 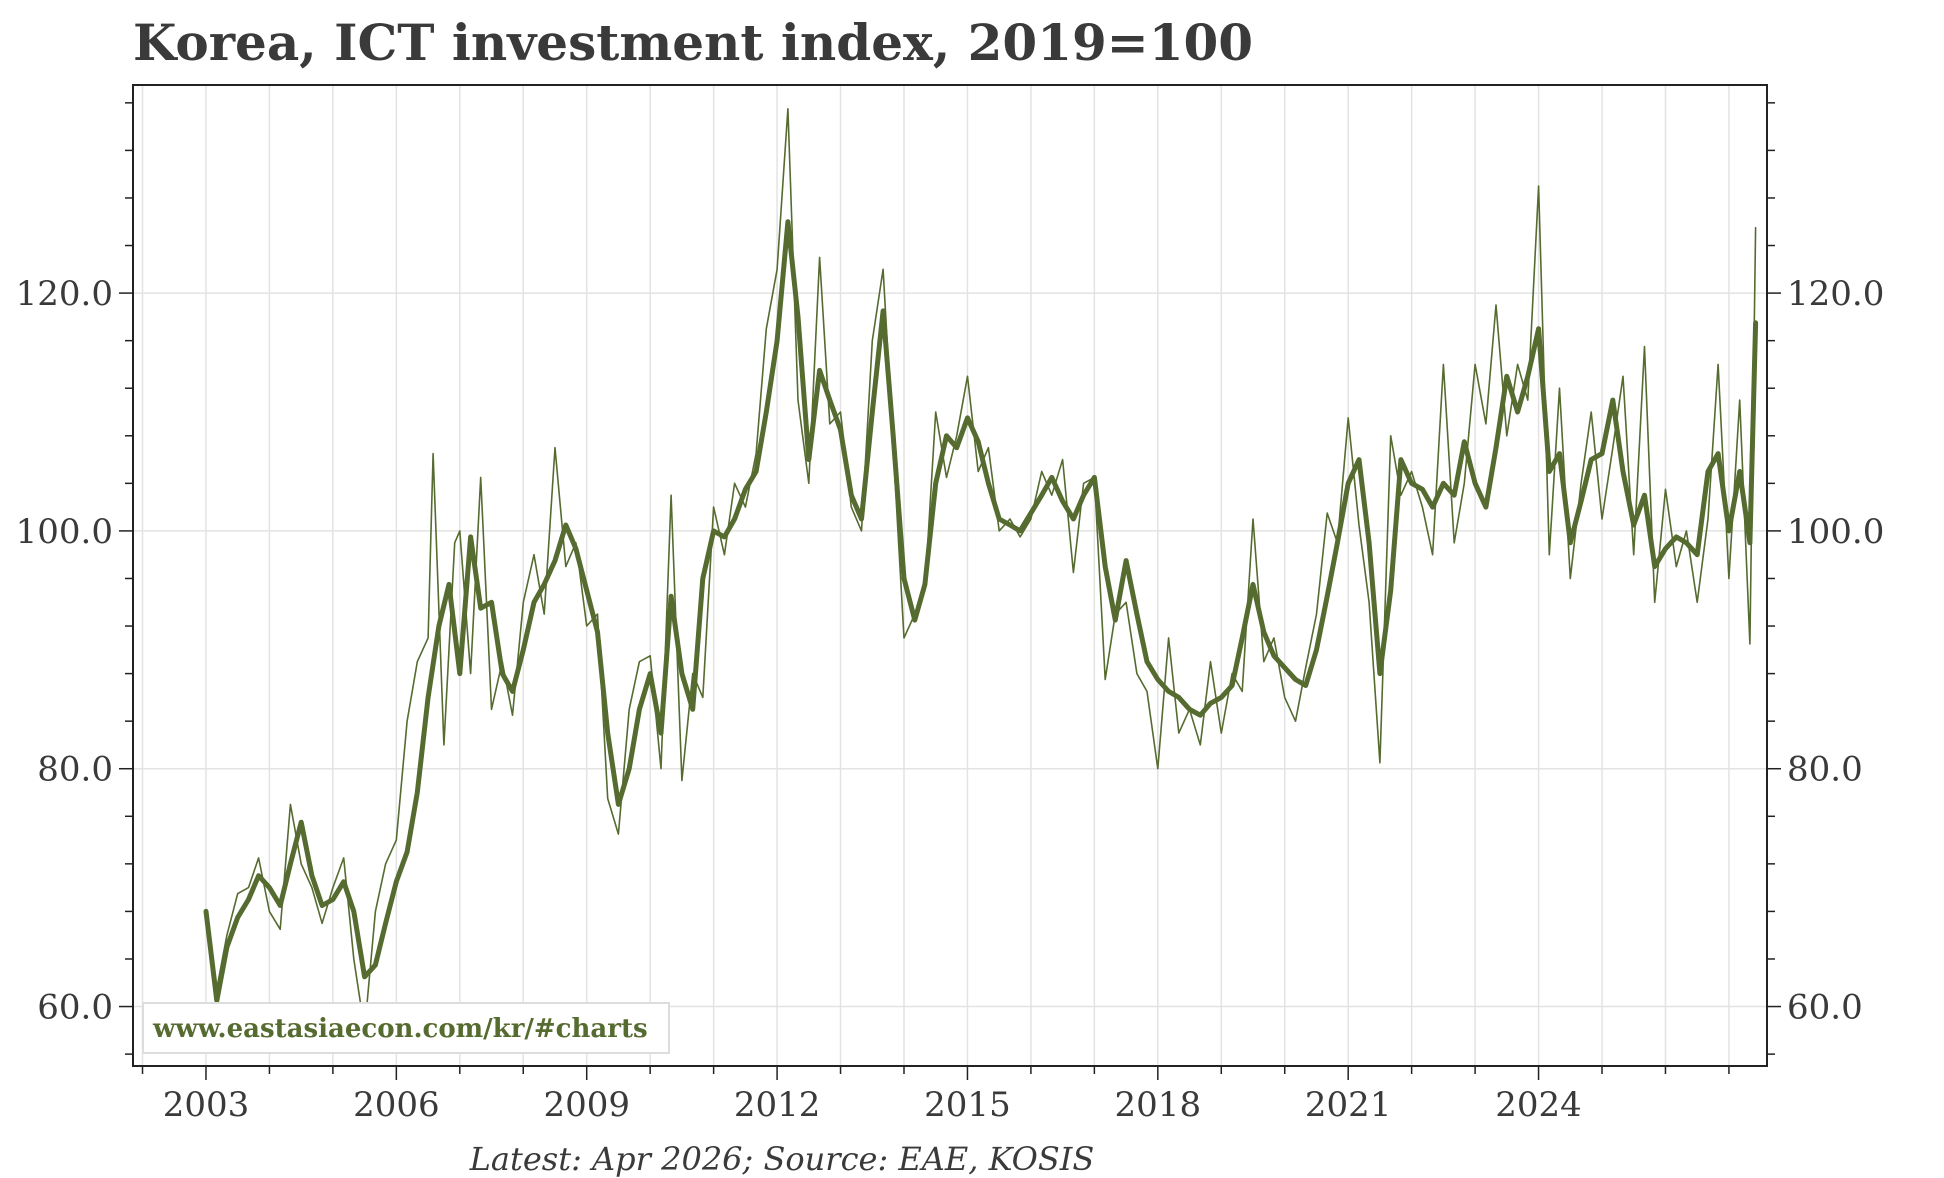 What do you see at coordinates (64, 532) in the screenshot?
I see `y-tick-label-left: 100.0` at bounding box center [64, 532].